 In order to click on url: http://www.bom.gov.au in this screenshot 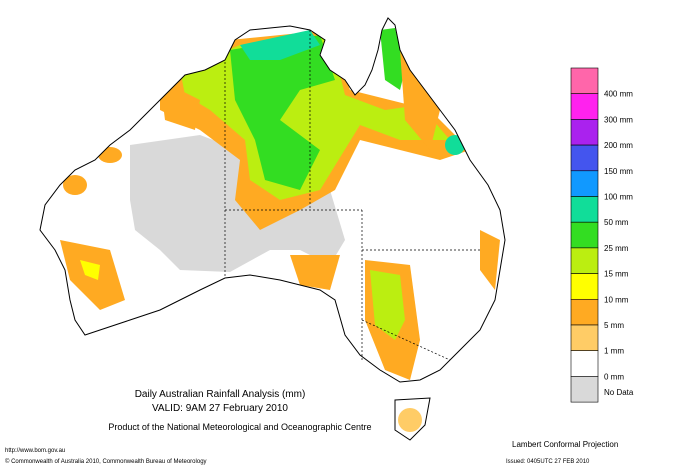, I will do `click(35, 451)`.